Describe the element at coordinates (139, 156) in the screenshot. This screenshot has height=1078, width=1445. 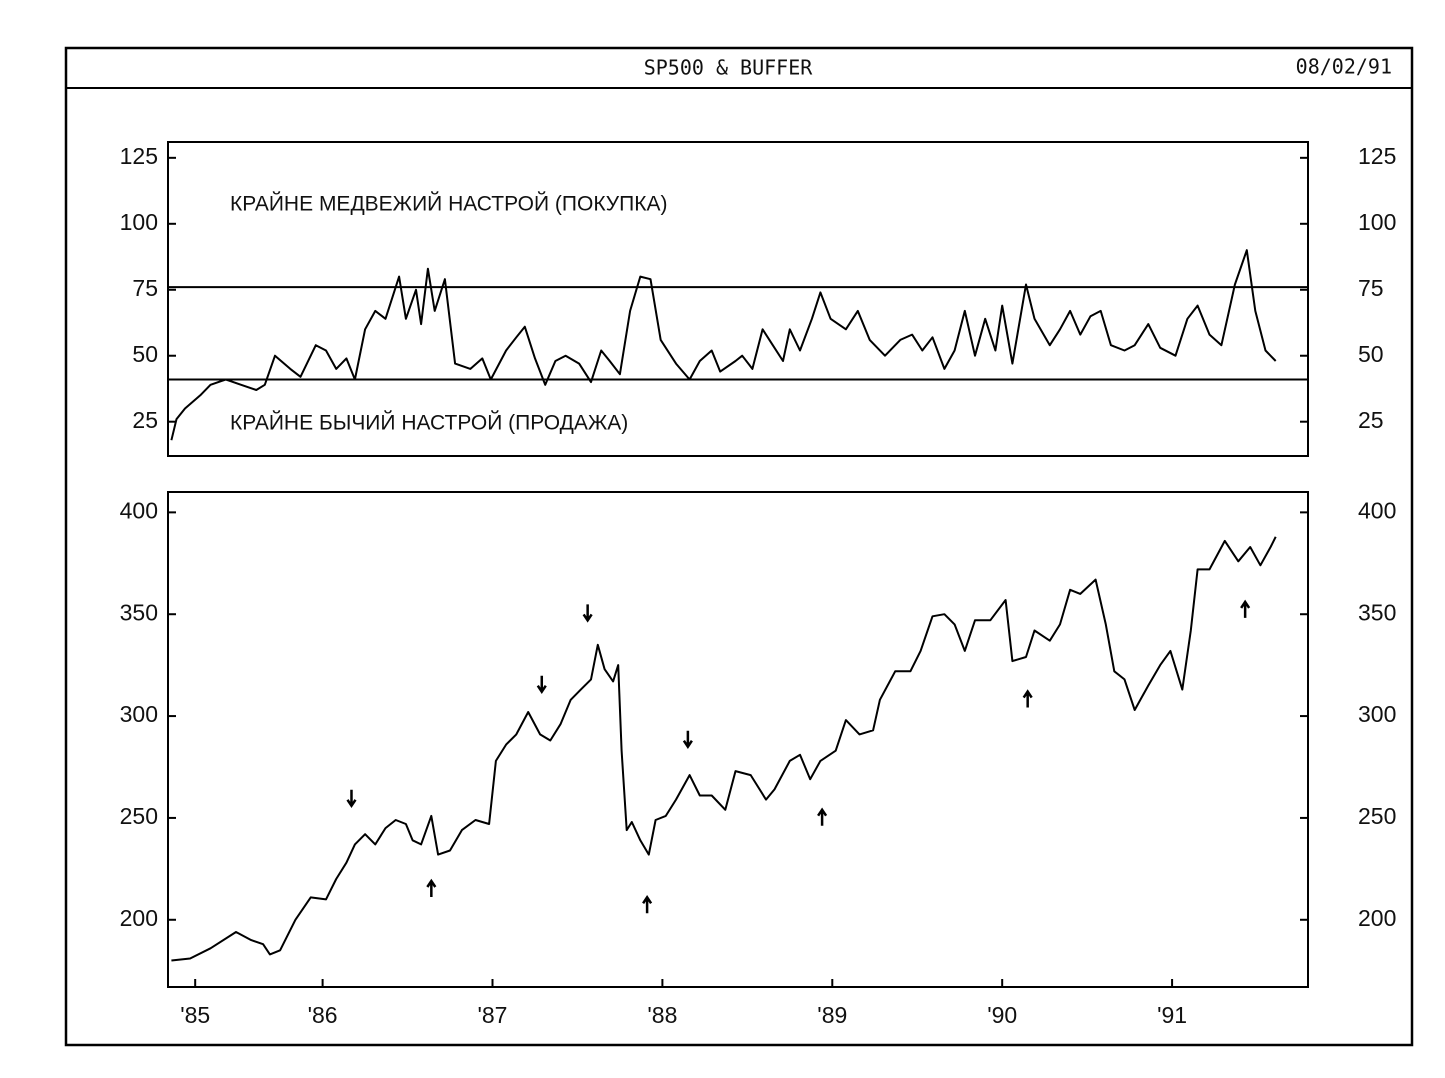
I see `y-tick-label: 125` at that location.